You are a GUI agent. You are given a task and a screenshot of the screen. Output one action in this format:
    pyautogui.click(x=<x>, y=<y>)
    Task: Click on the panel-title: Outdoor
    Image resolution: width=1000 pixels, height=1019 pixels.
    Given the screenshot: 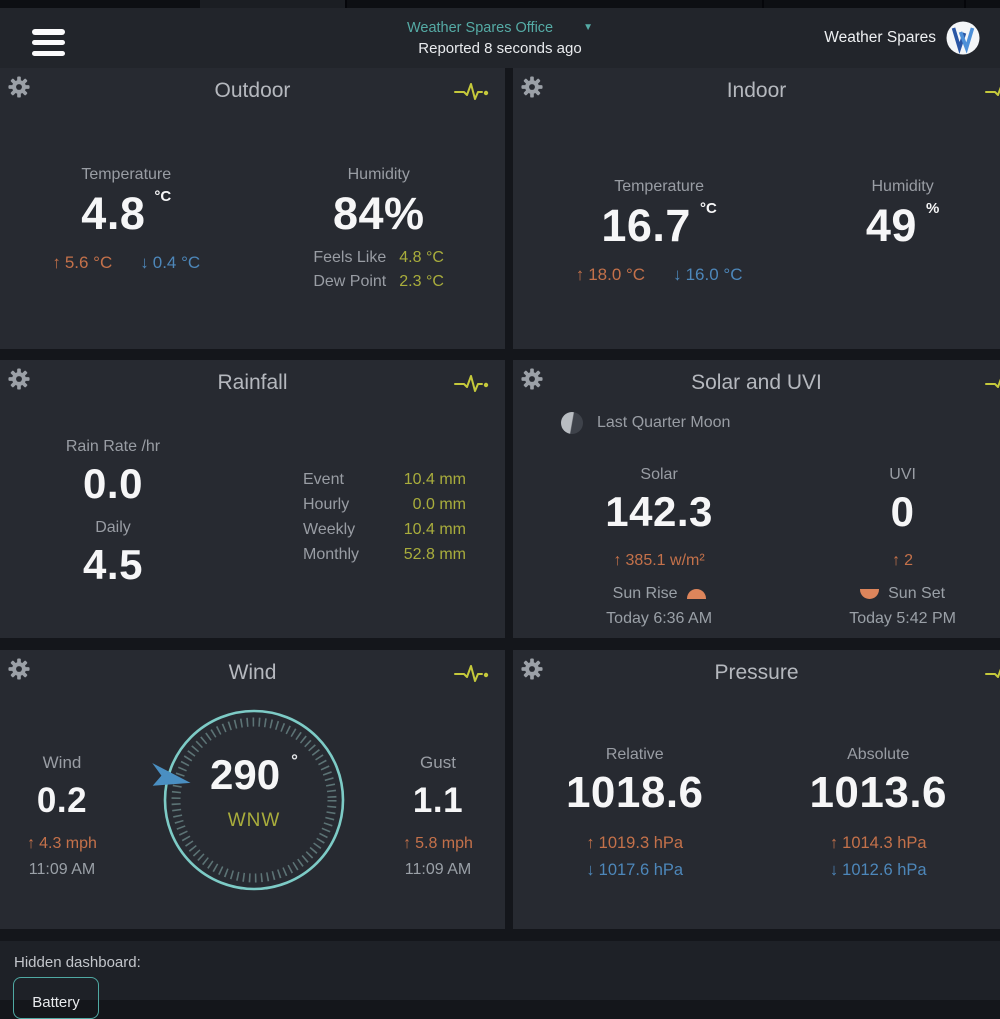 What is the action you would take?
    pyautogui.click(x=252, y=91)
    